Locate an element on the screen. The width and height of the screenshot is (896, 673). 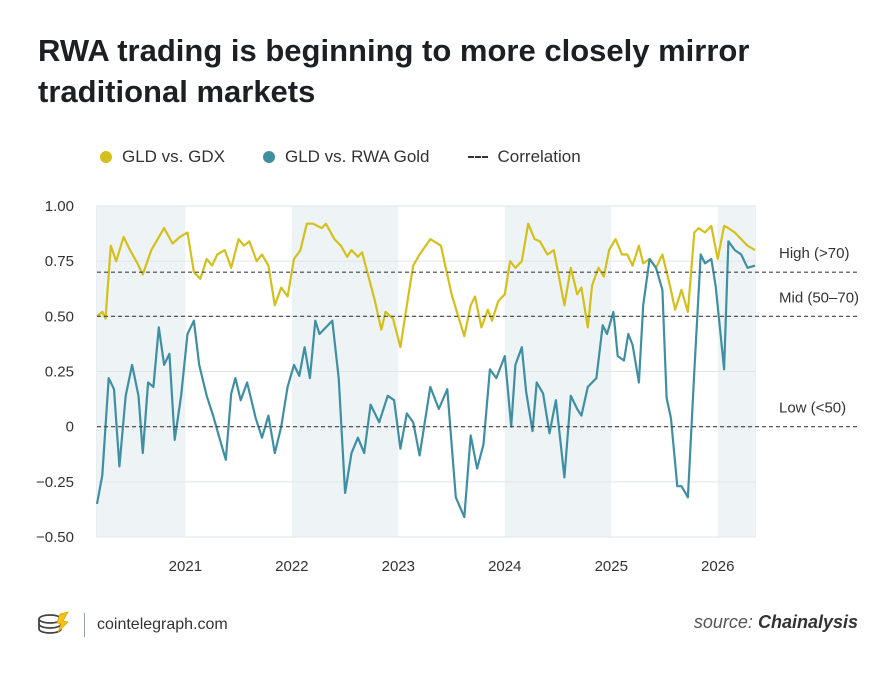
legend-label-rwa: GLD vs. RWA Gold is located at coordinates (357, 156).